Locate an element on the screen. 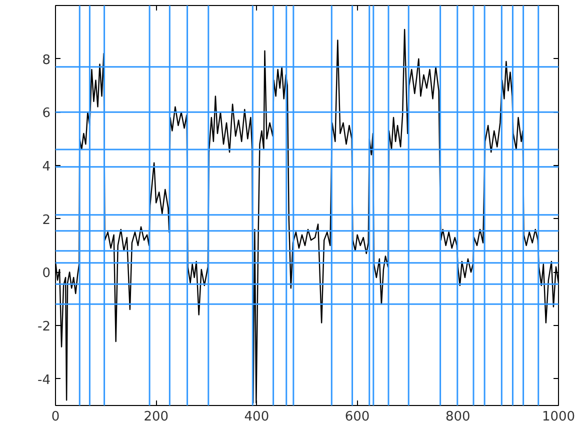  y-tick-label: 6 is located at coordinates (46, 114).